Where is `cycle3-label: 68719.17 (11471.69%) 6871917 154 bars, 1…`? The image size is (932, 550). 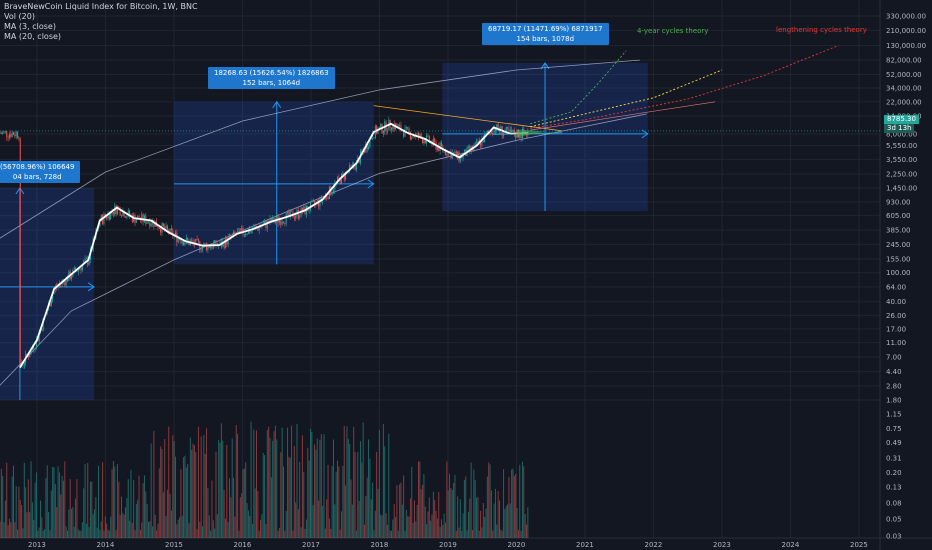
cycle3-label: 68719.17 (11471.69%) 6871917 154 bars, 1… is located at coordinates (545, 34).